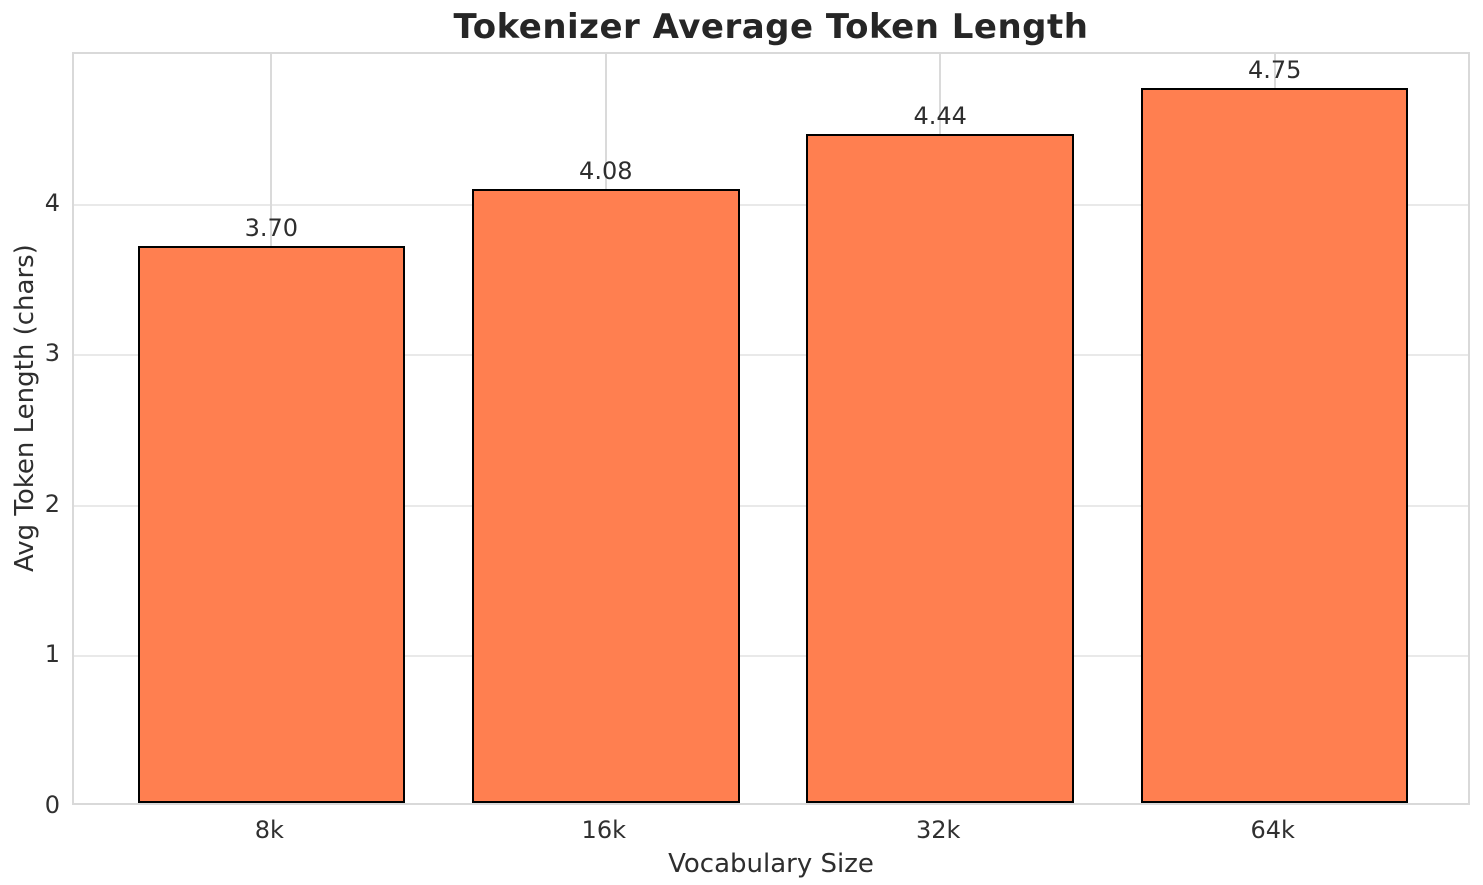 This screenshot has width=1483, height=885. What do you see at coordinates (1274, 445) in the screenshot?
I see `bar-64k` at bounding box center [1274, 445].